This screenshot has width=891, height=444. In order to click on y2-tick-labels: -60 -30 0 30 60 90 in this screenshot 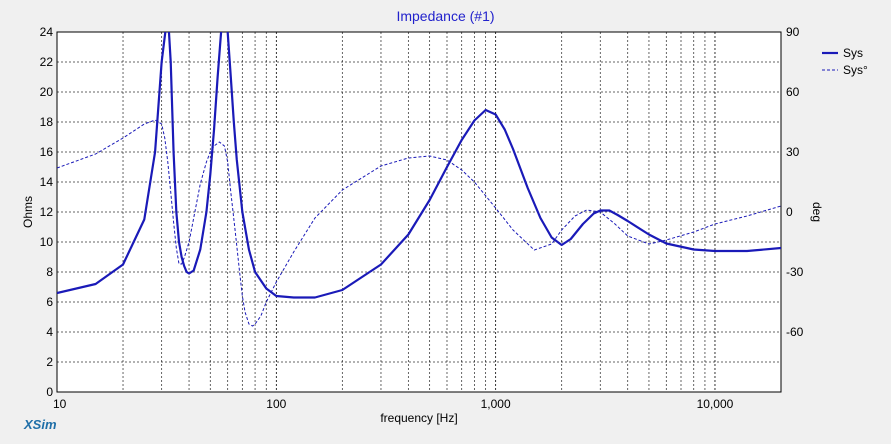, I will do `click(795, 182)`.